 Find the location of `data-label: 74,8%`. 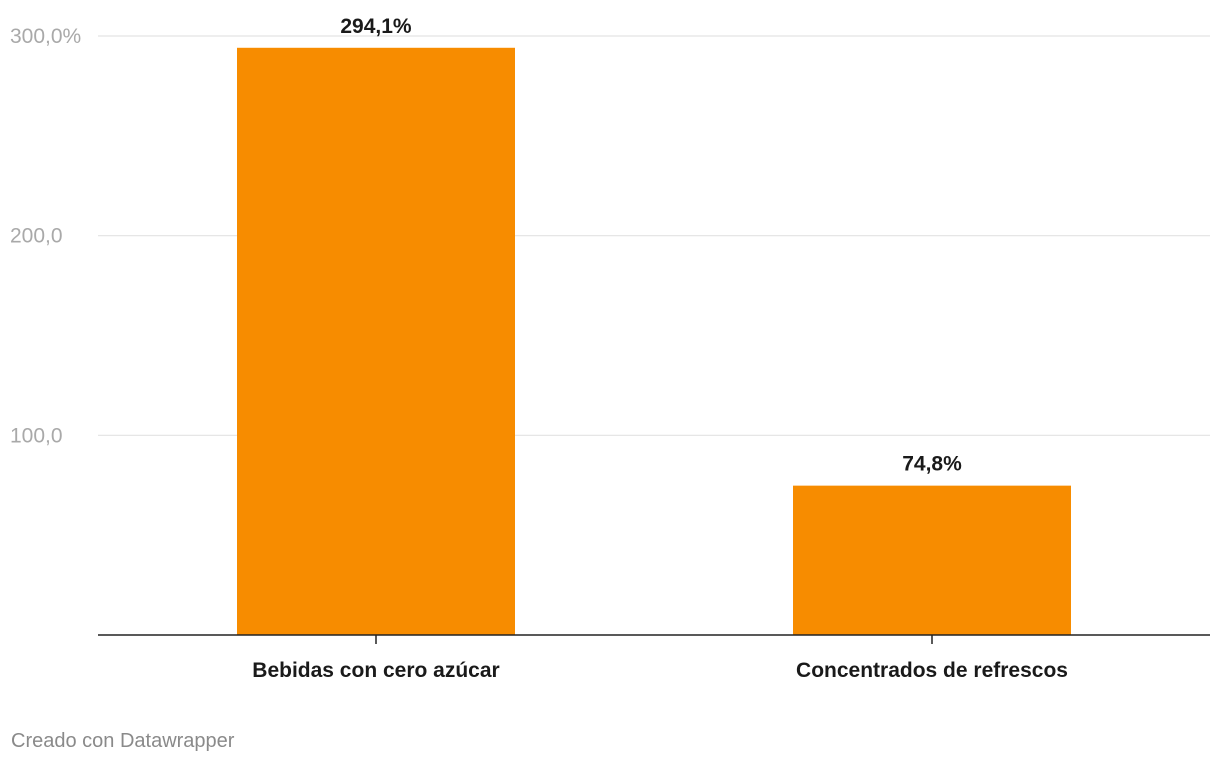

data-label: 74,8% is located at coordinates (932, 464).